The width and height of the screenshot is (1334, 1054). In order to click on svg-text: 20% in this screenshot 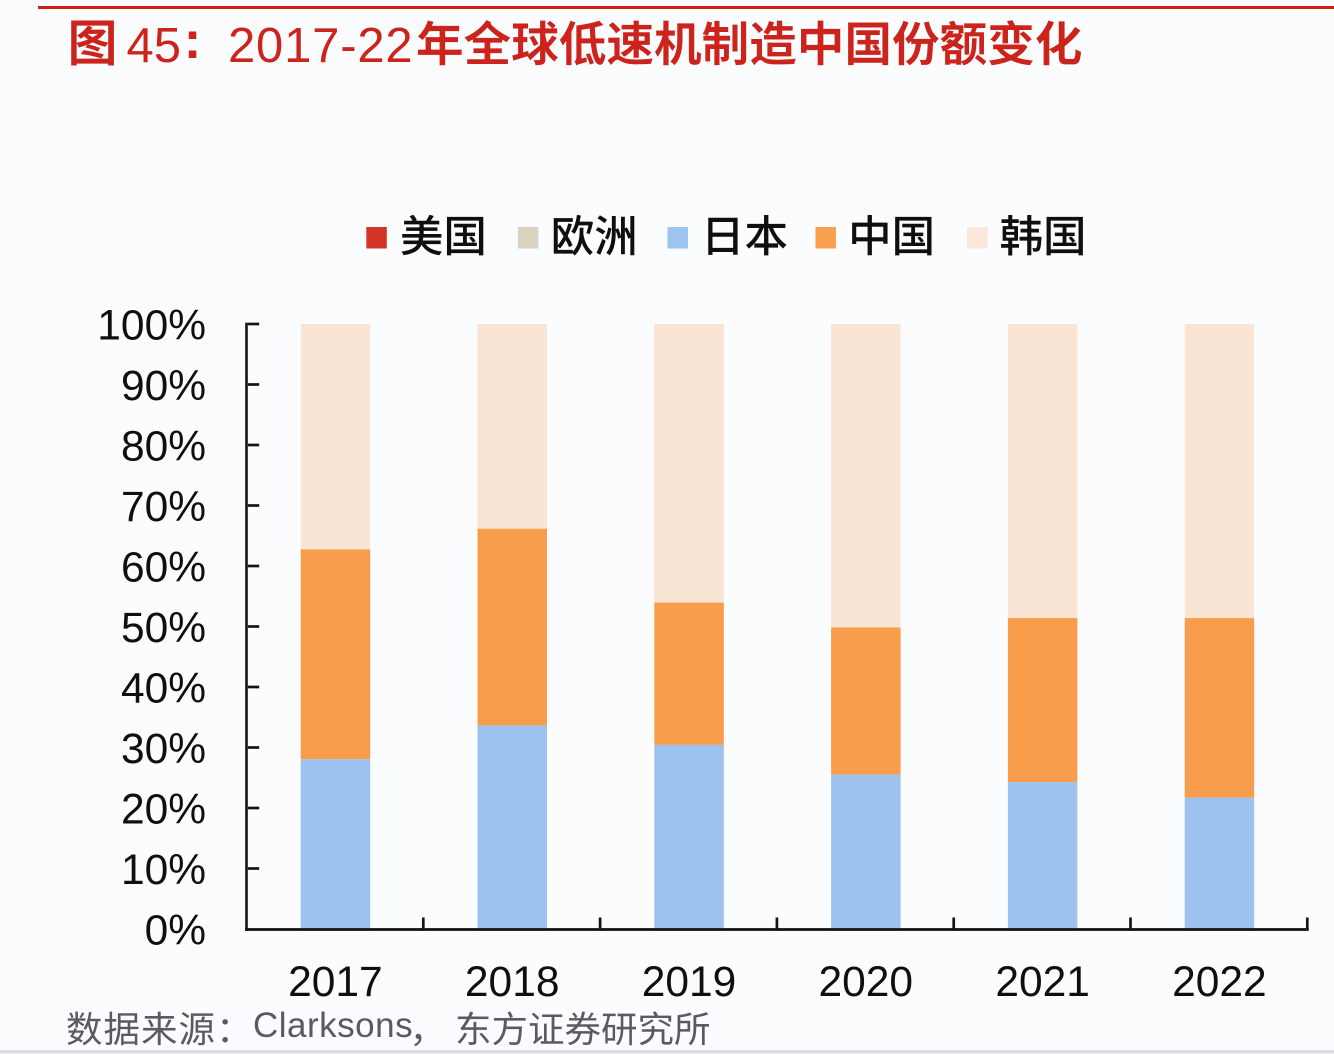, I will do `click(163, 810)`.